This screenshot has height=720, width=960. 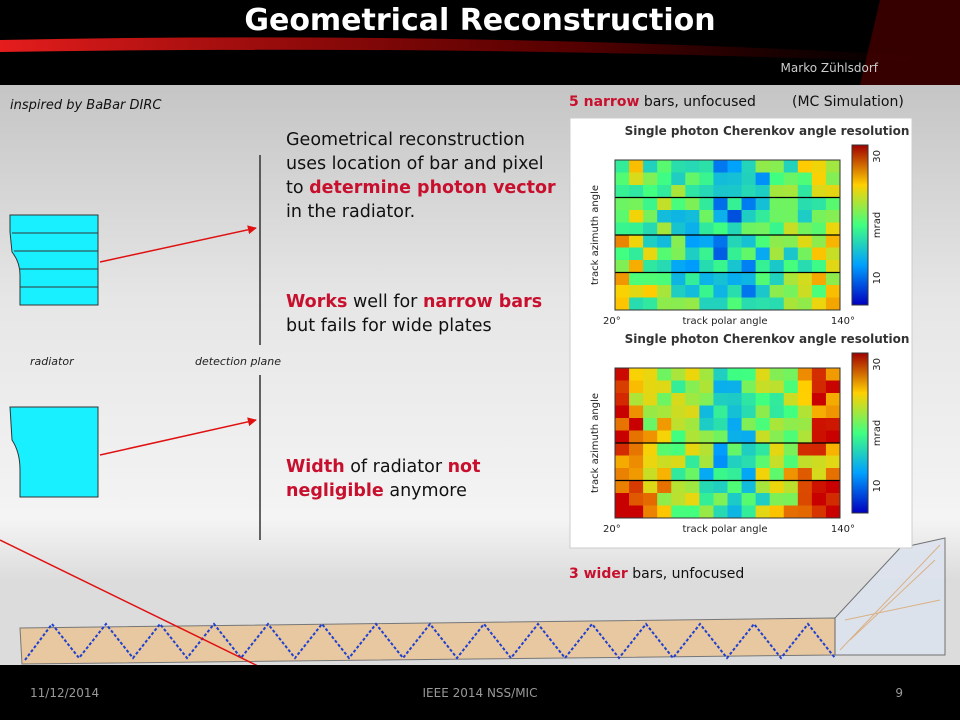 I want to click on emphasis: narrow bars, so click(x=482, y=302).